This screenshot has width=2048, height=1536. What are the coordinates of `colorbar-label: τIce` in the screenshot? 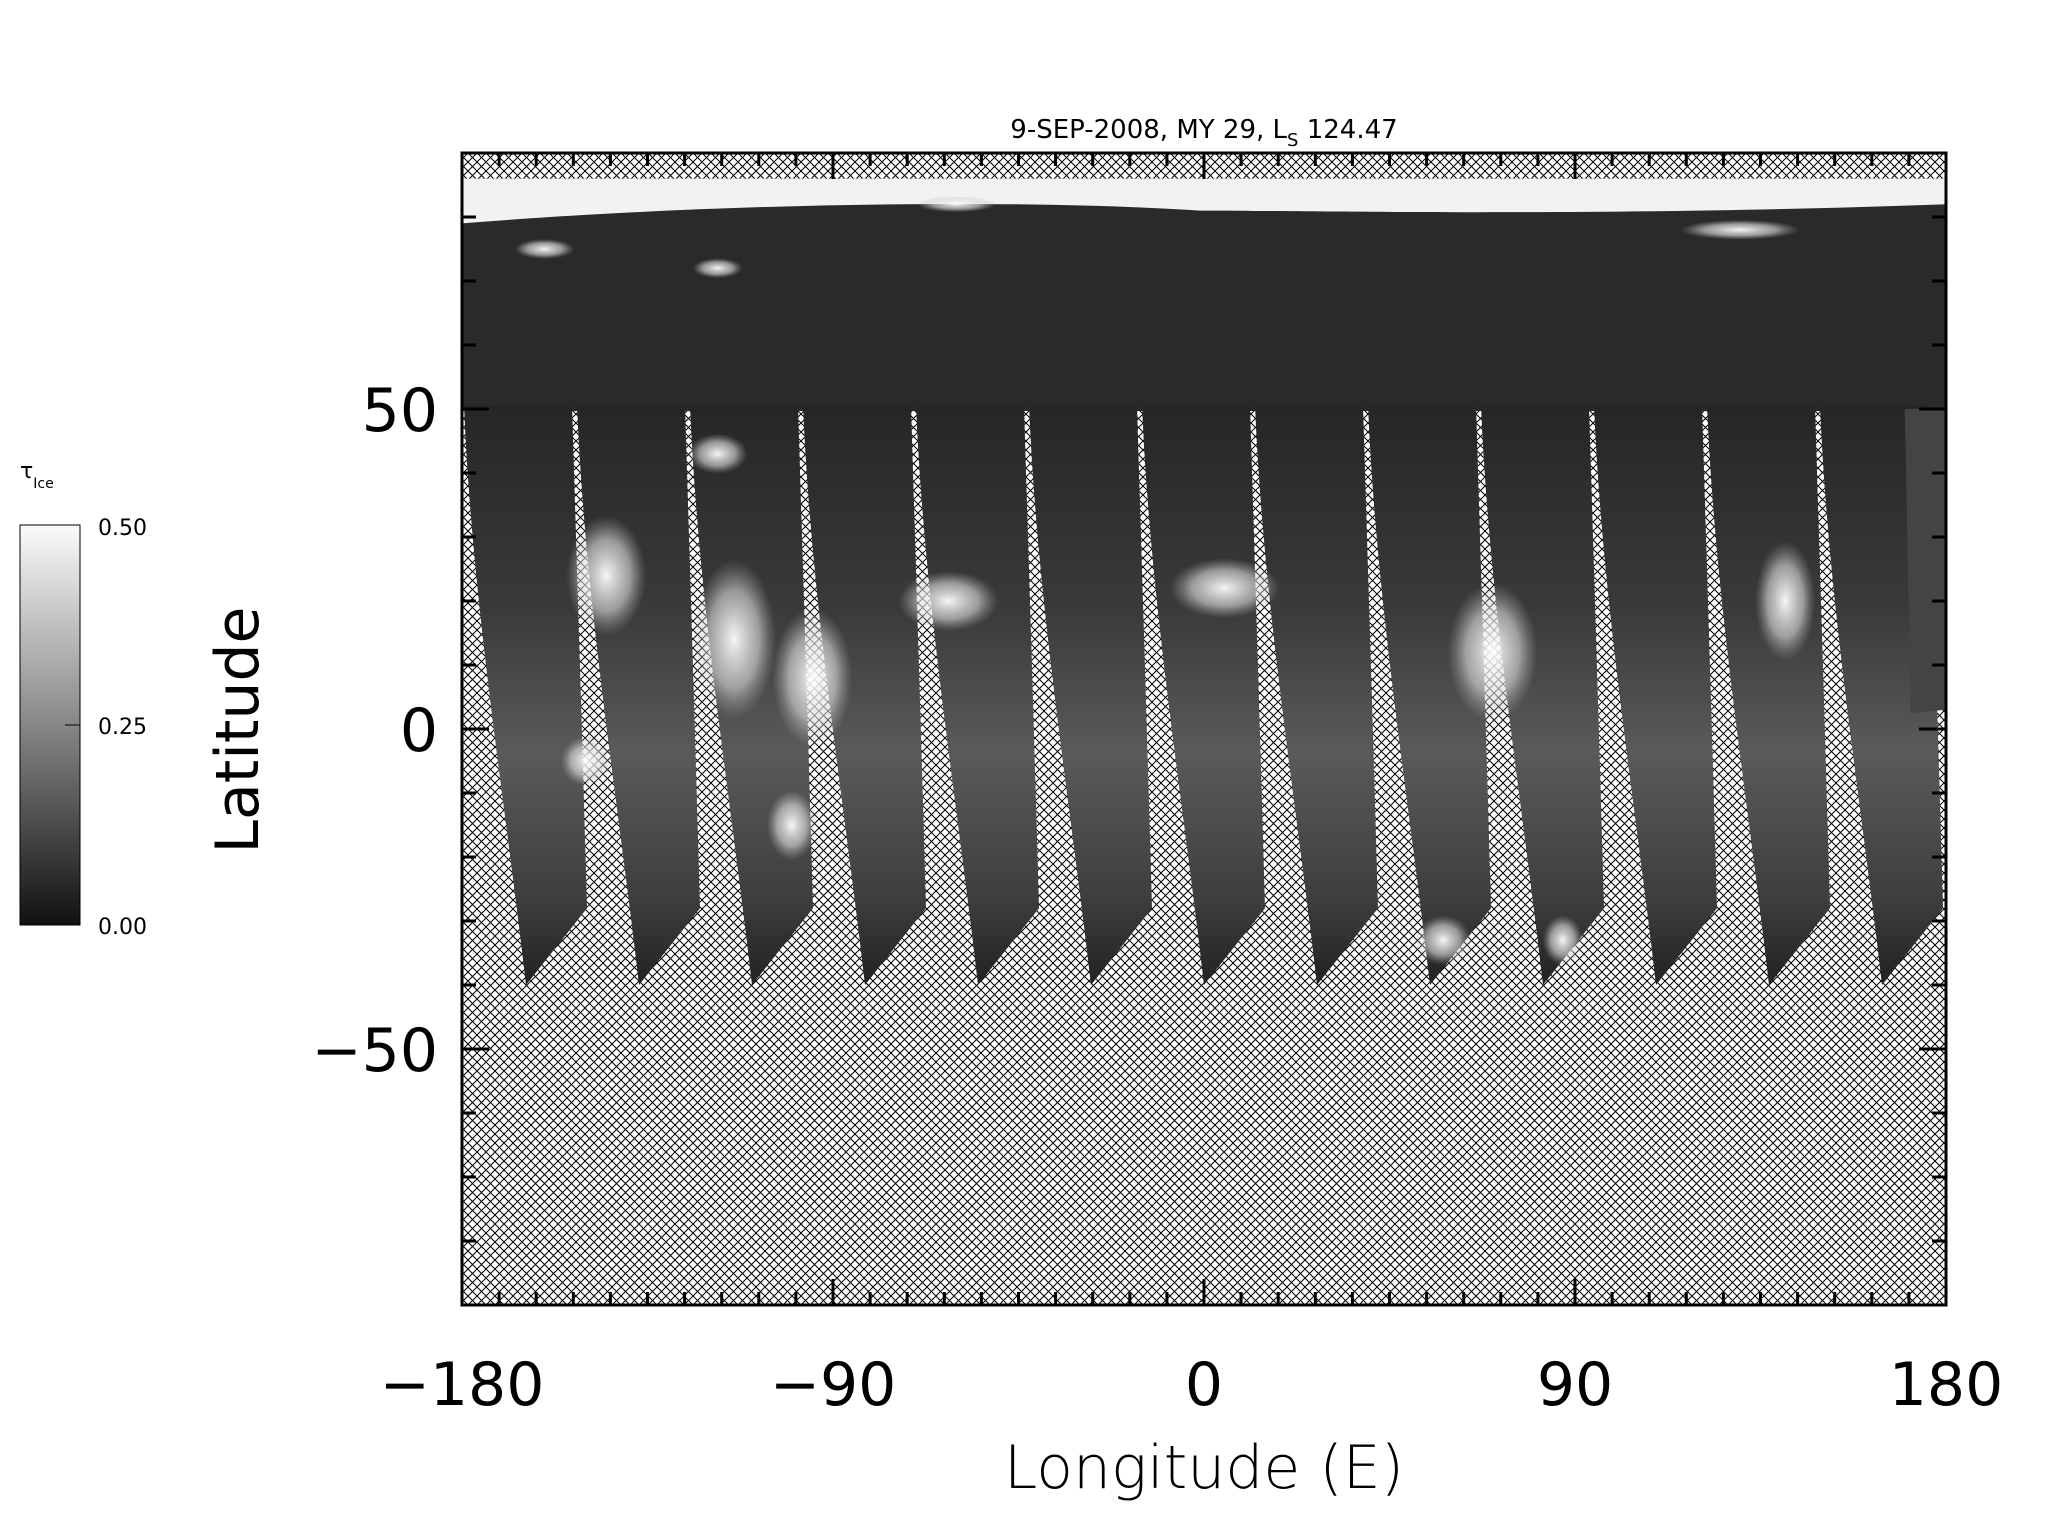 It's located at (37, 475).